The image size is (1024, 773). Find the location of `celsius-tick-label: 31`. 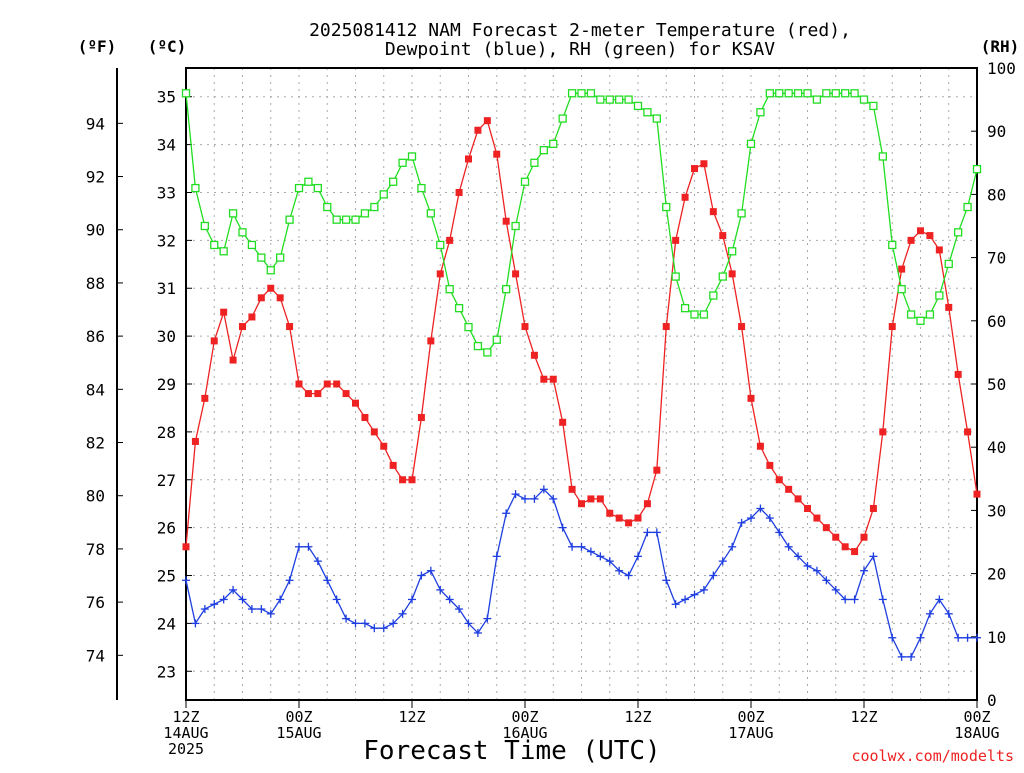

celsius-tick-label: 31 is located at coordinates (166, 288).